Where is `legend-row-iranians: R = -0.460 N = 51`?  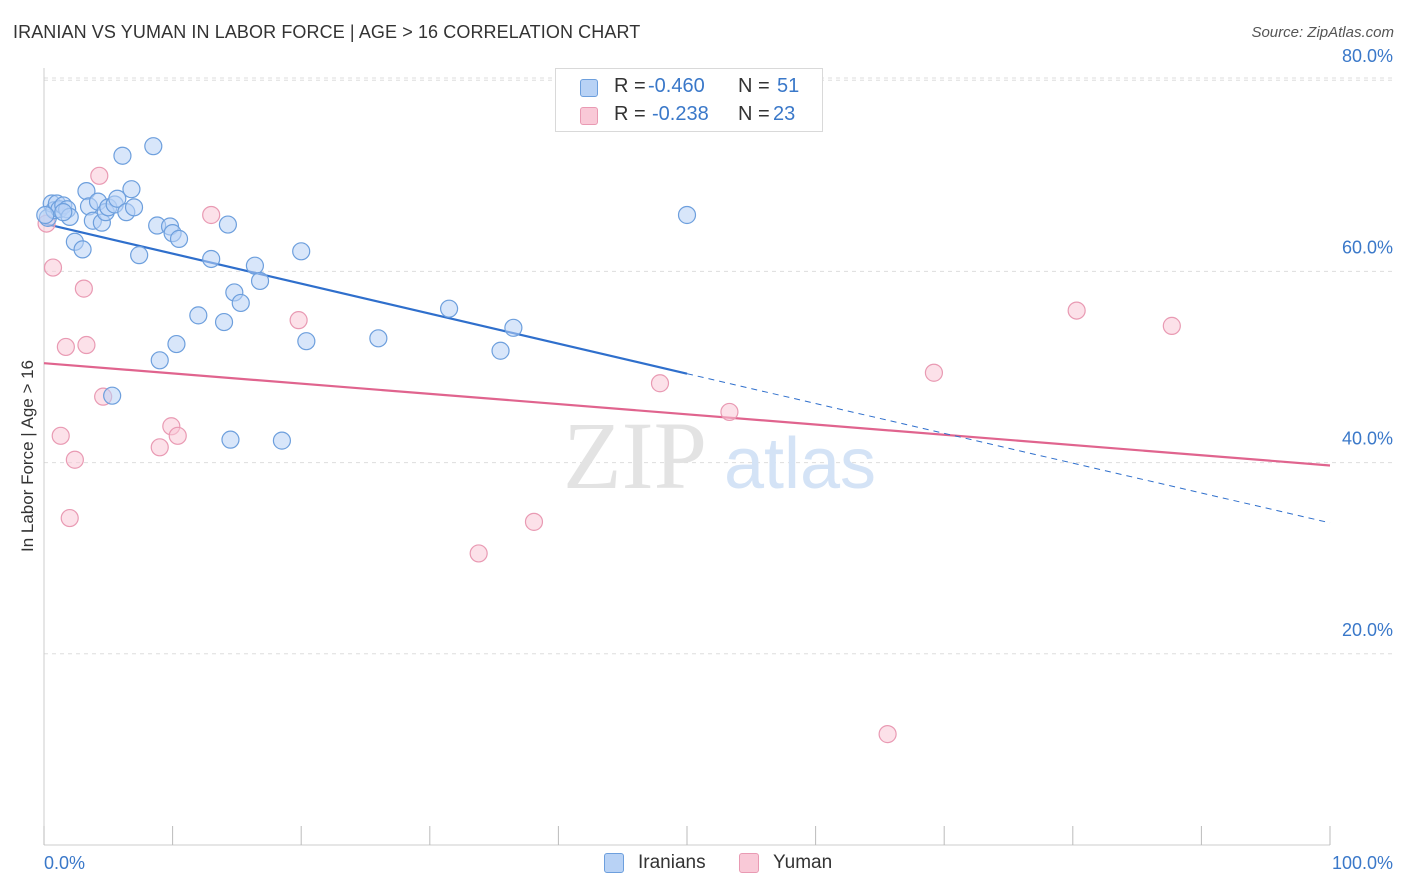
legend-row-iranians: R = -0.460 N = 51 is located at coordinates (689, 87).